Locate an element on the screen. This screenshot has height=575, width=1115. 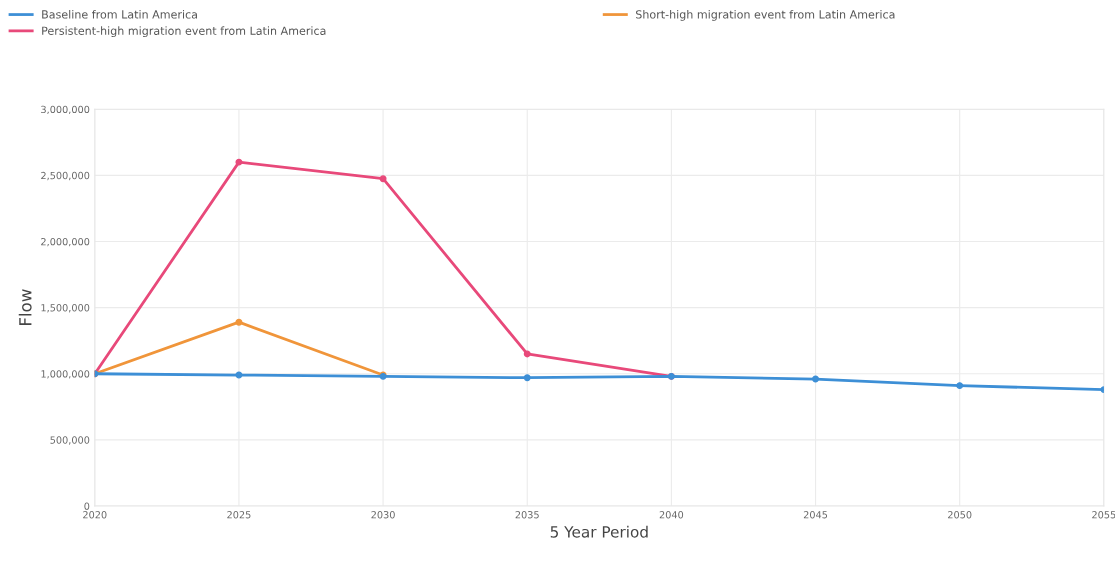
x-tick-label: 2055 is located at coordinates (1103, 515).